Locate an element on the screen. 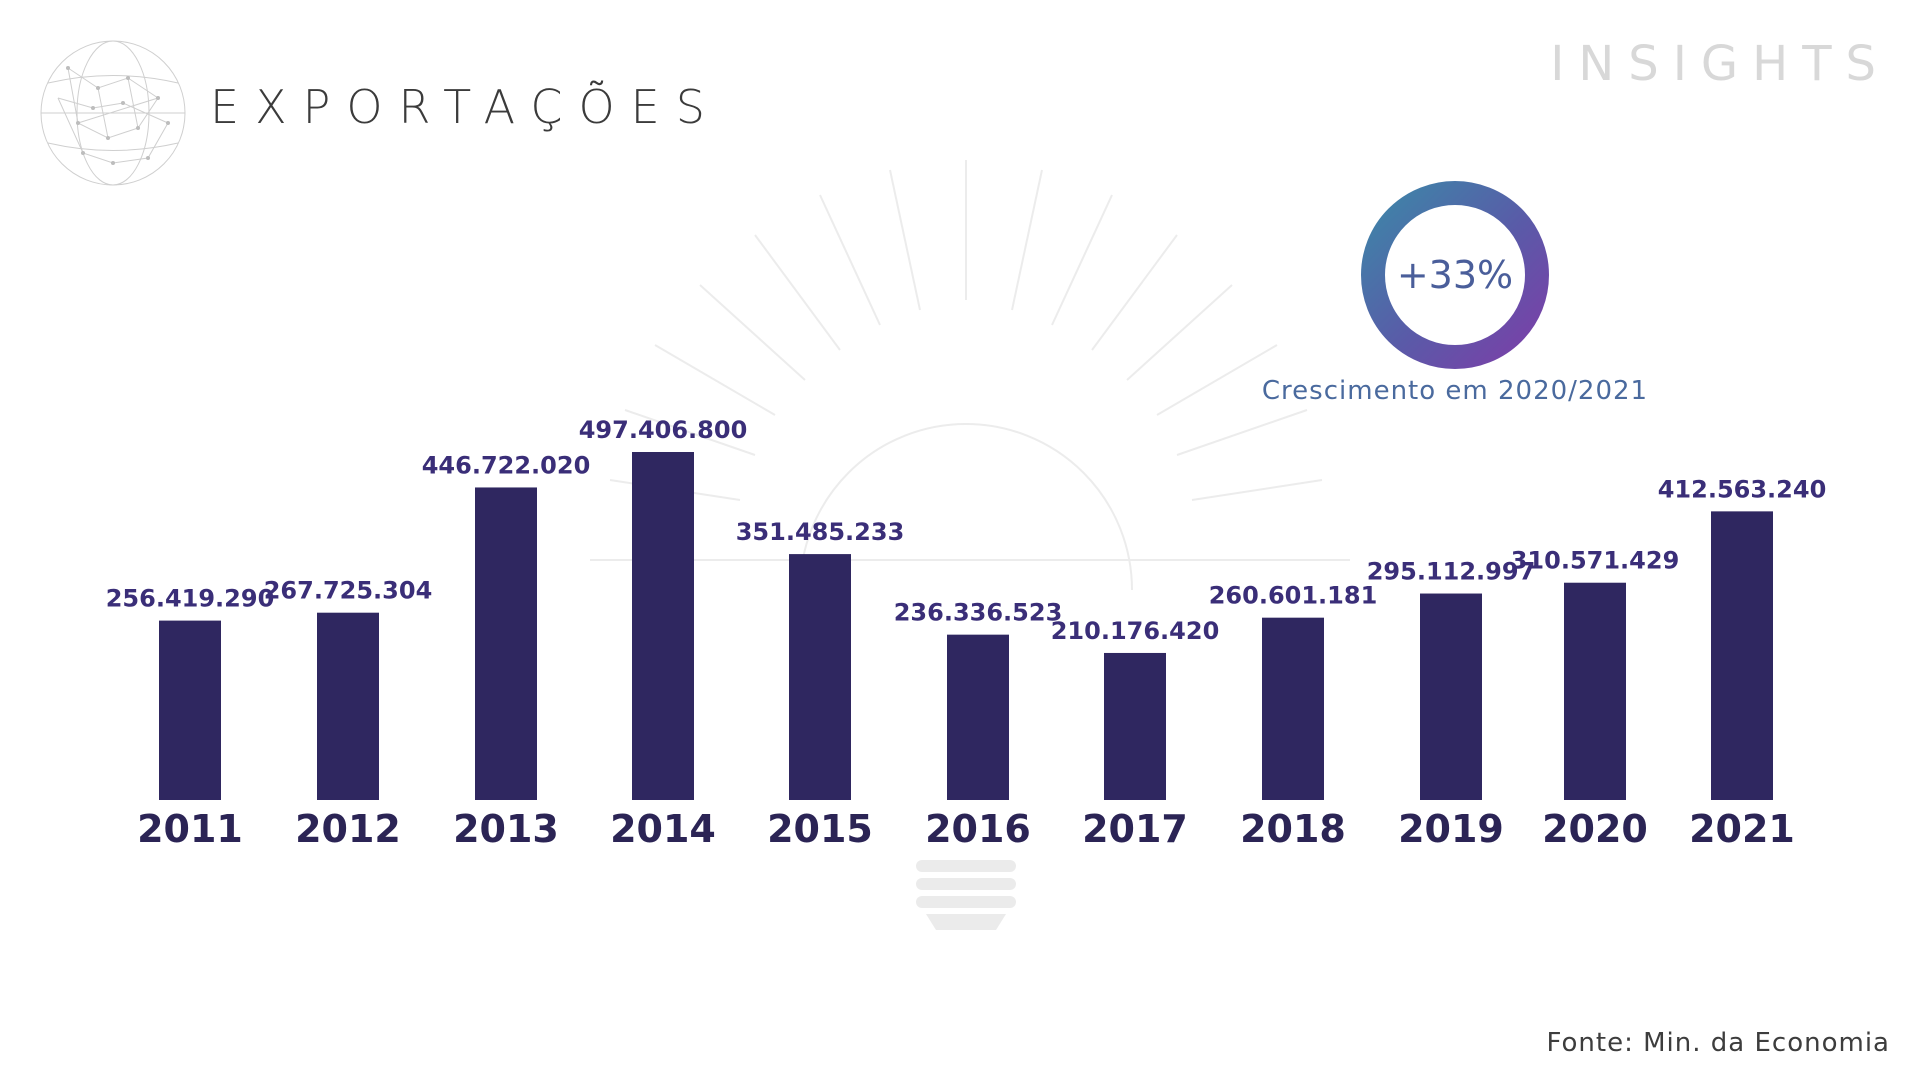 This screenshot has height=1080, width=1920. x-tick-label-2012: 2012 is located at coordinates (348, 829).